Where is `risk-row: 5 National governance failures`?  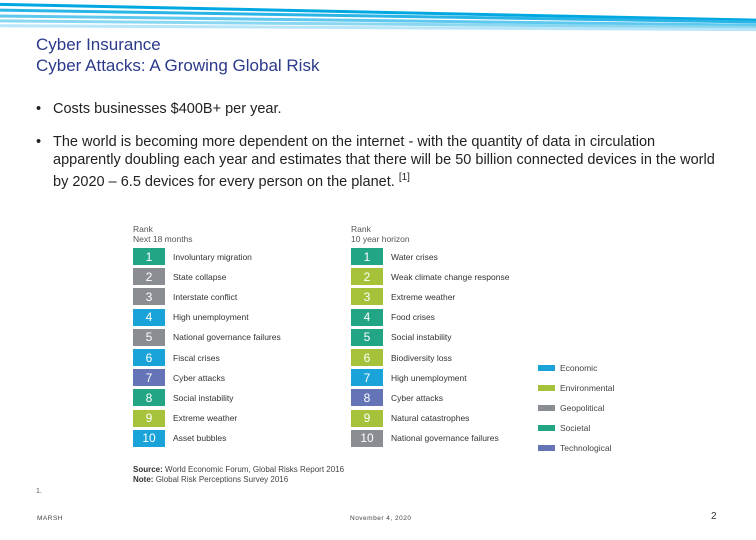 risk-row: 5 National governance failures is located at coordinates (207, 337).